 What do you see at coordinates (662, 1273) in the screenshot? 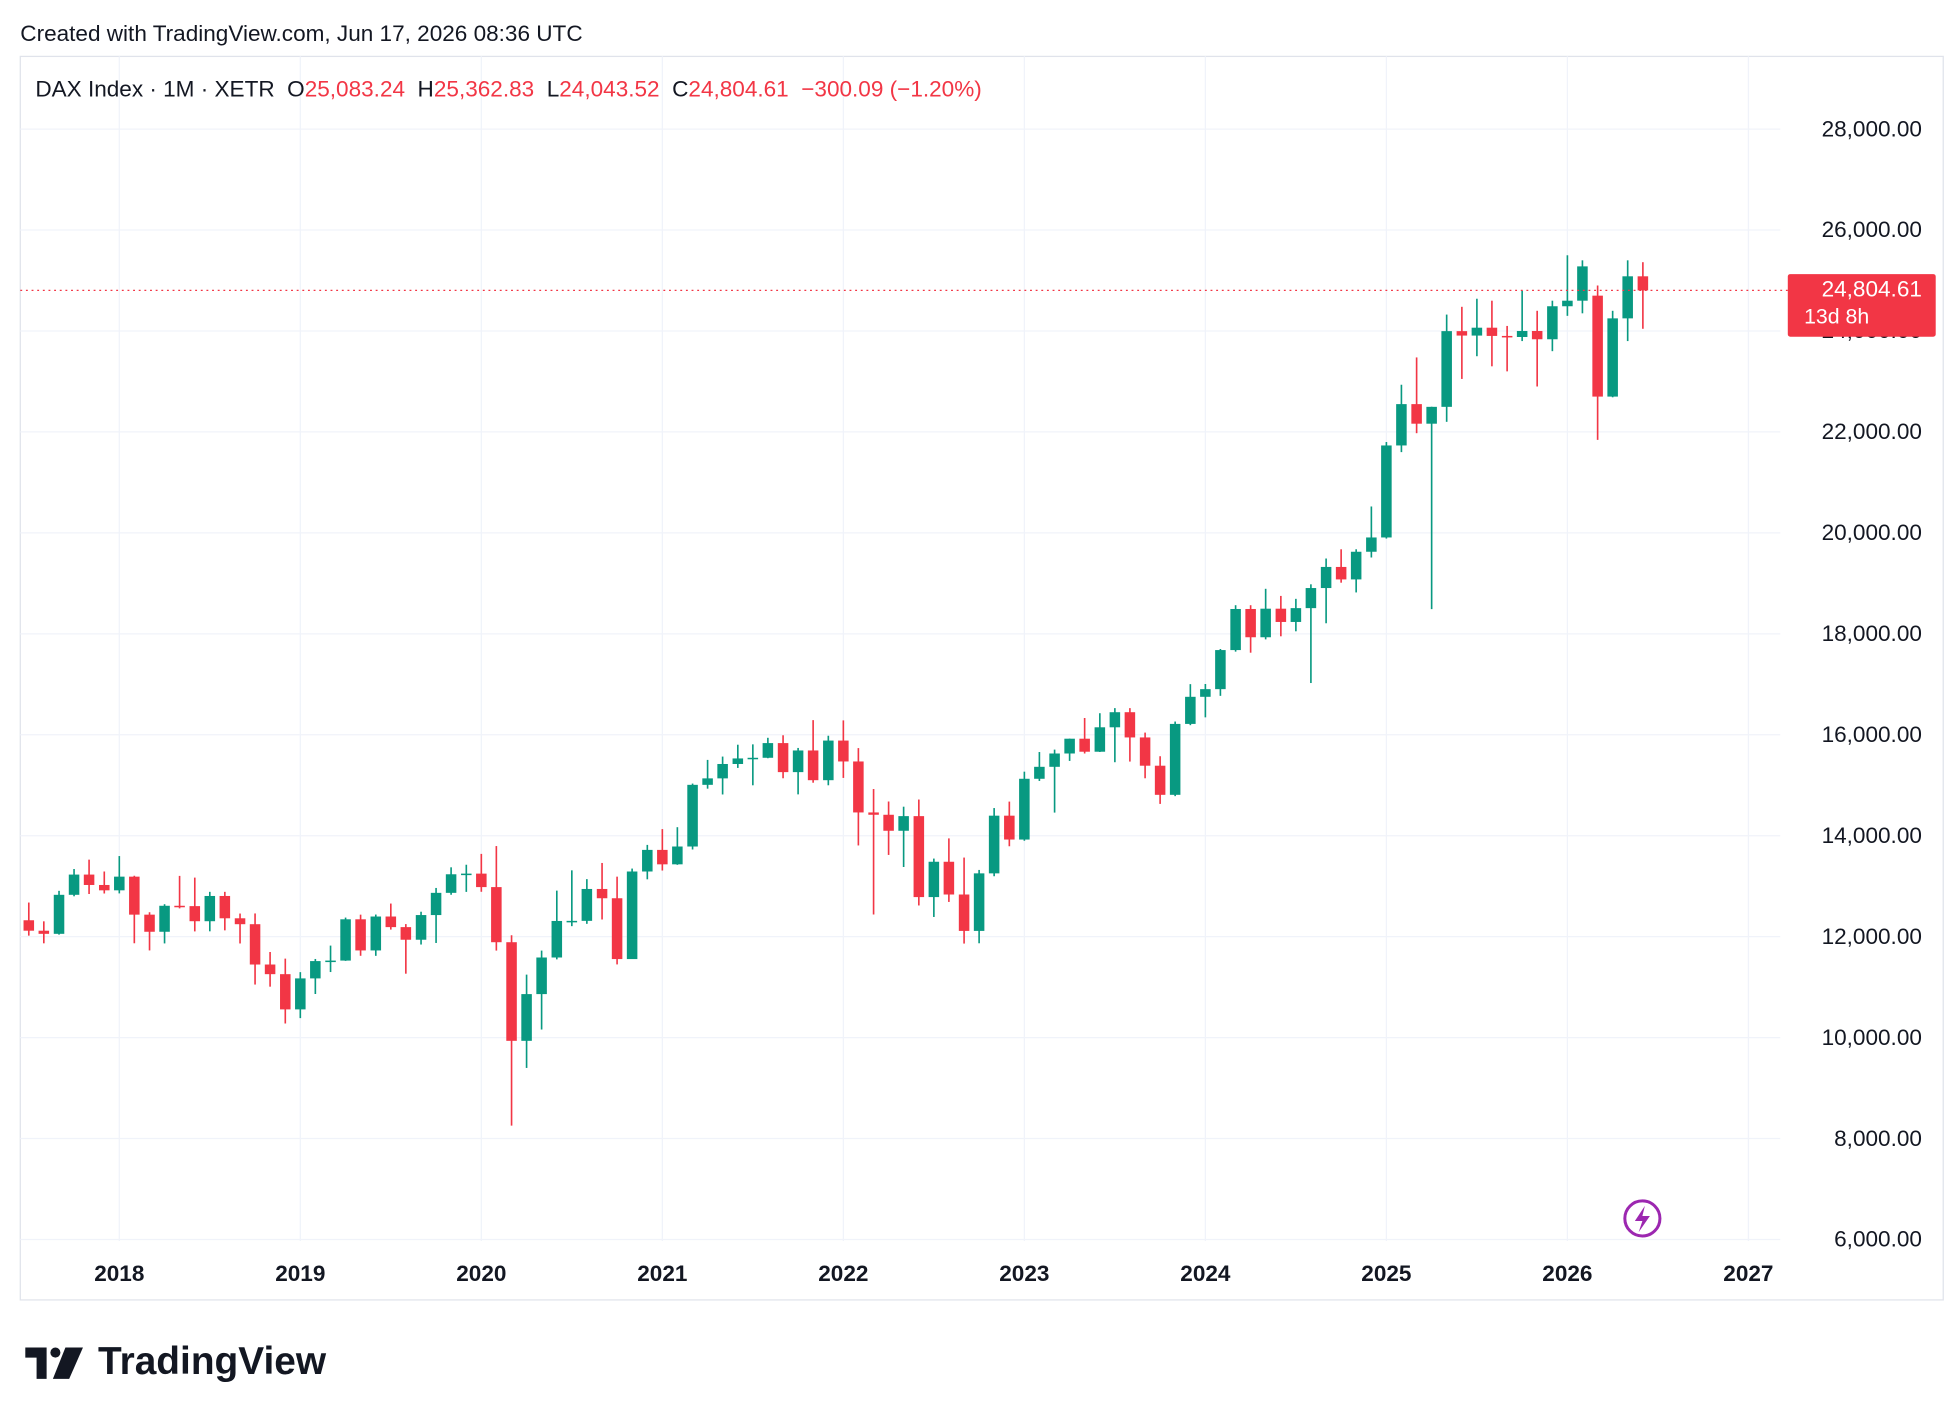
I see `x-tick-label: 2021` at bounding box center [662, 1273].